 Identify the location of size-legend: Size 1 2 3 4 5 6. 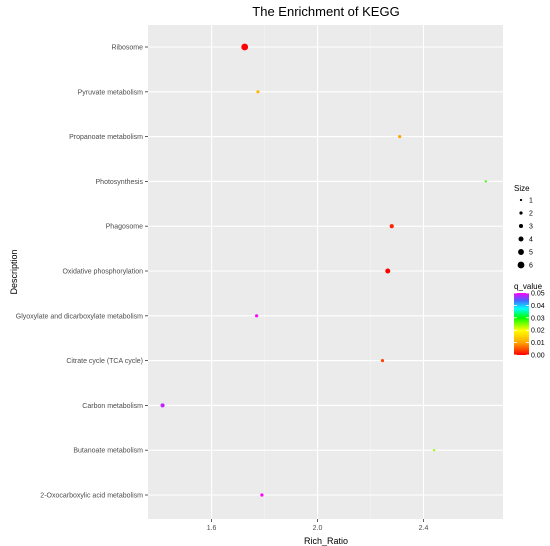
(523, 227).